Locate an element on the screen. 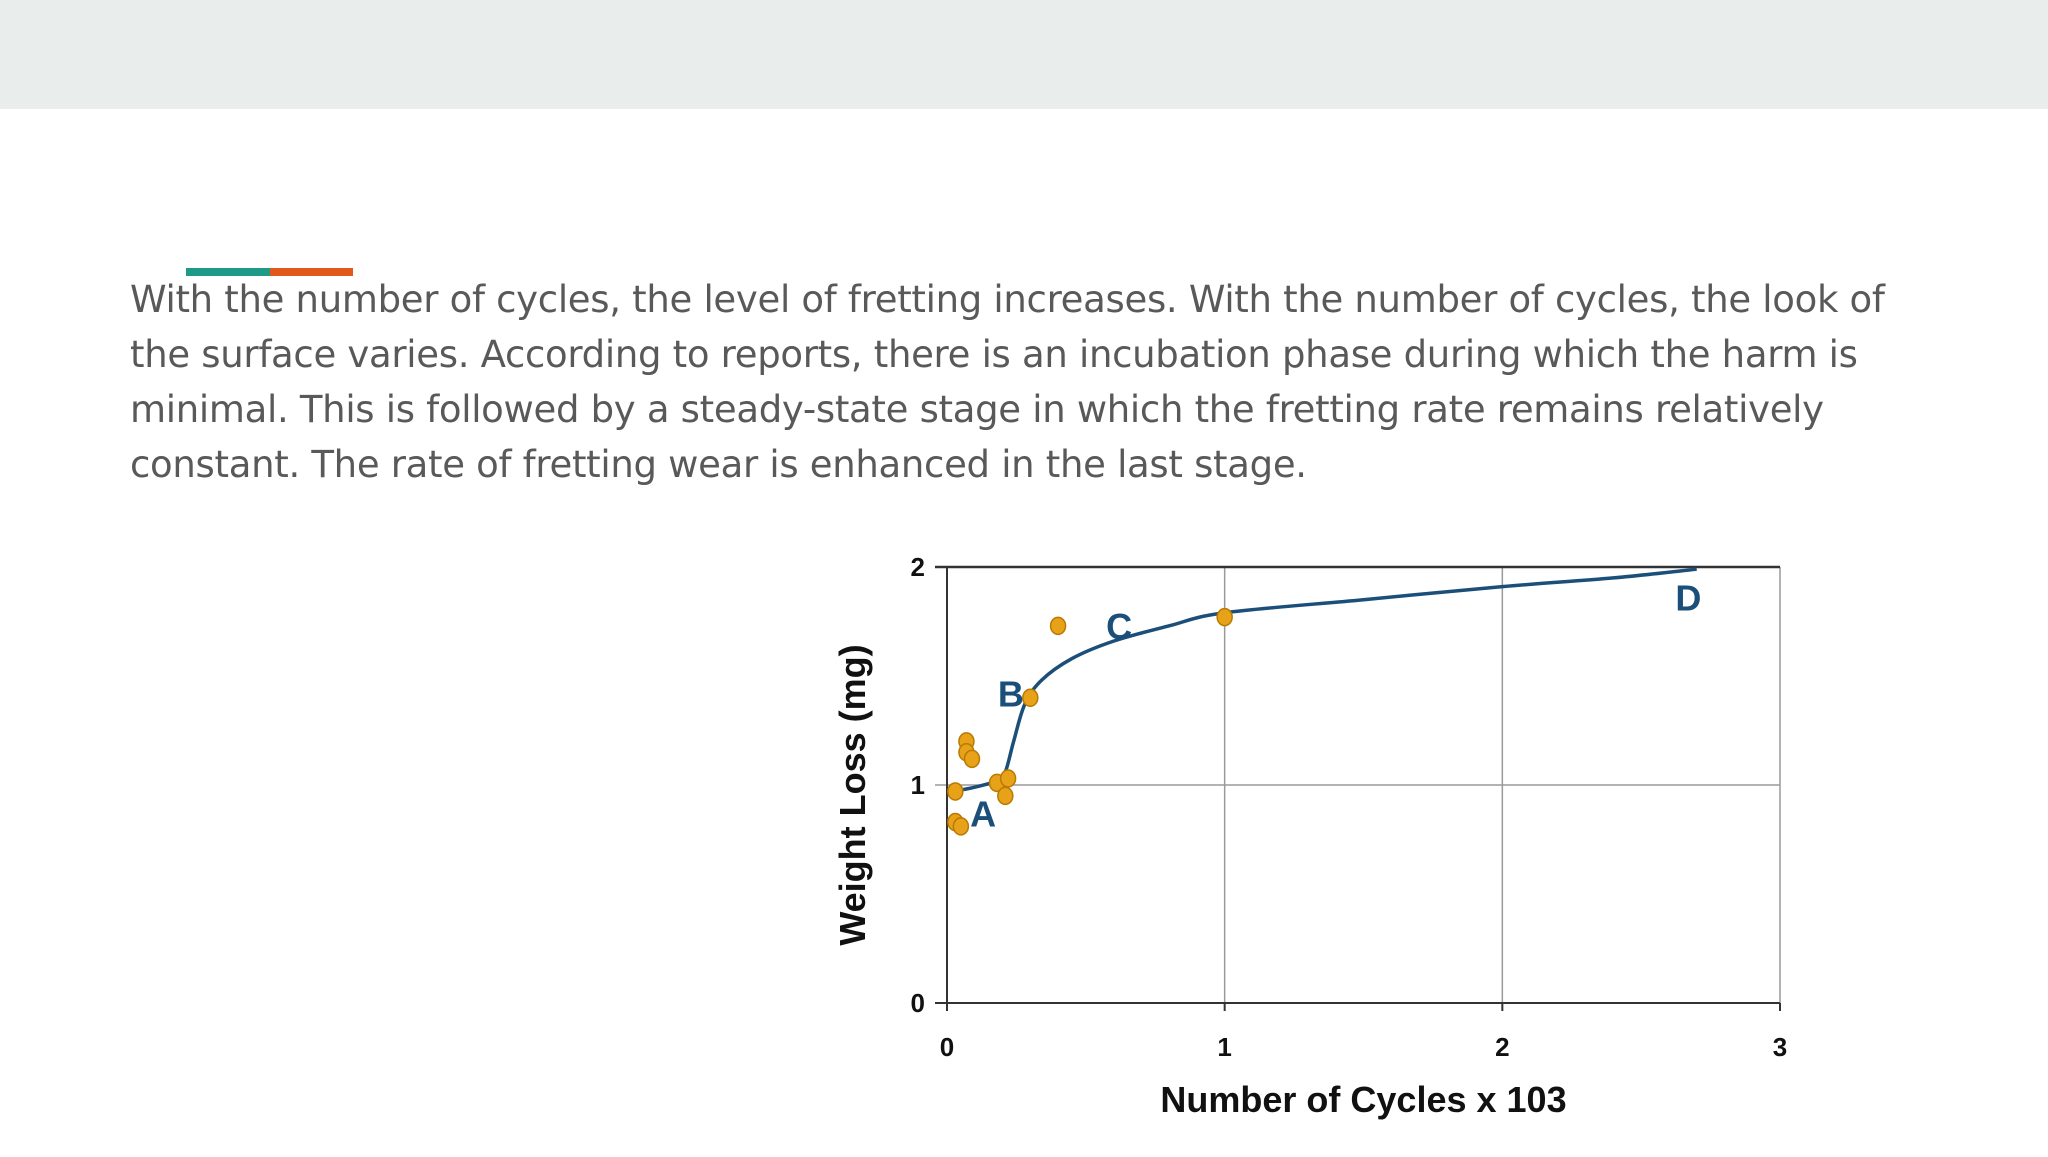 Image resolution: width=2048 pixels, height=1157 pixels. fitted-curve is located at coordinates (1324, 680).